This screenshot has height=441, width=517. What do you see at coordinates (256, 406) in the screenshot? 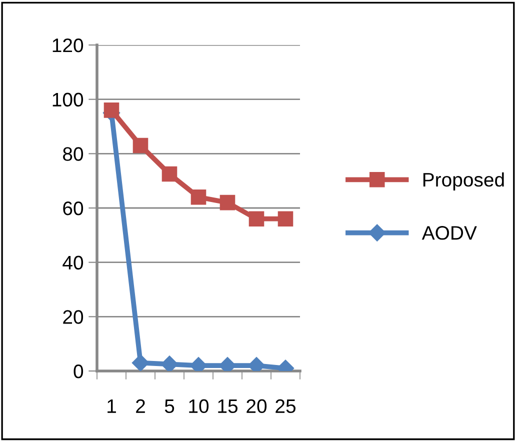
I see `x-tick-label: 20` at bounding box center [256, 406].